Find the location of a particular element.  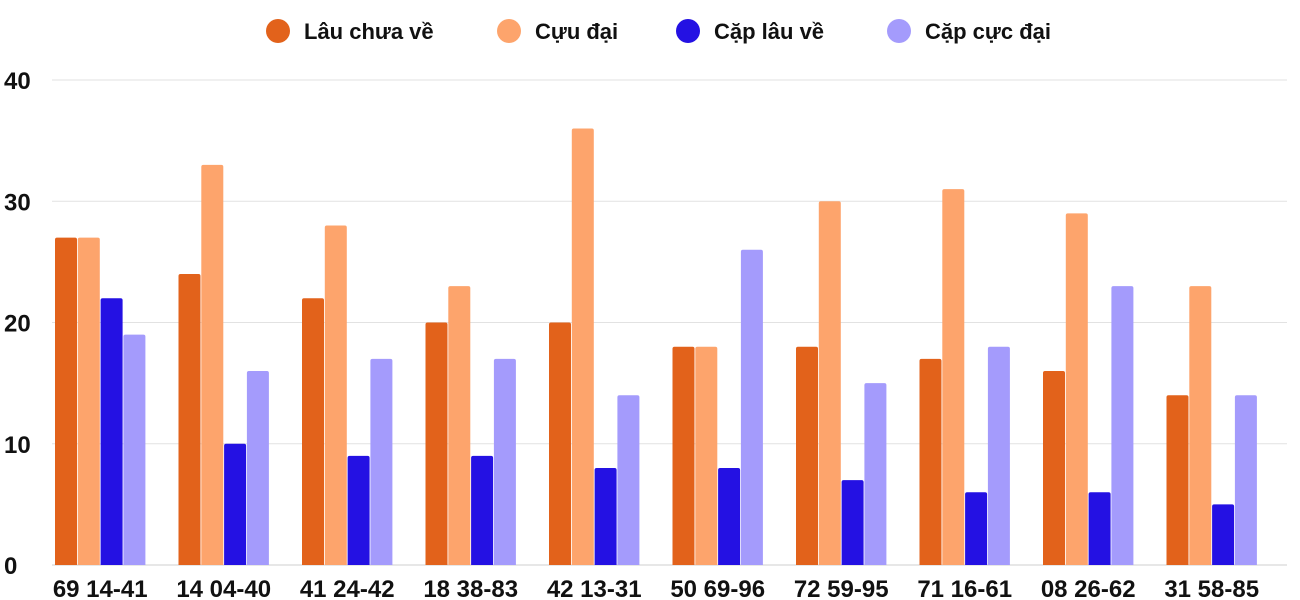

x-tick-label-7: 71 16-61 is located at coordinates (964, 588).